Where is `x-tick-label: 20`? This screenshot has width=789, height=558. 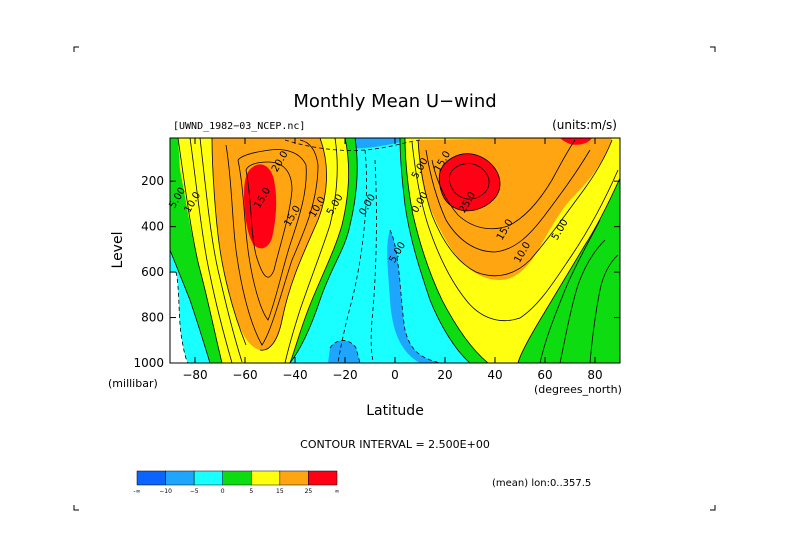 x-tick-label: 20 is located at coordinates (444, 375).